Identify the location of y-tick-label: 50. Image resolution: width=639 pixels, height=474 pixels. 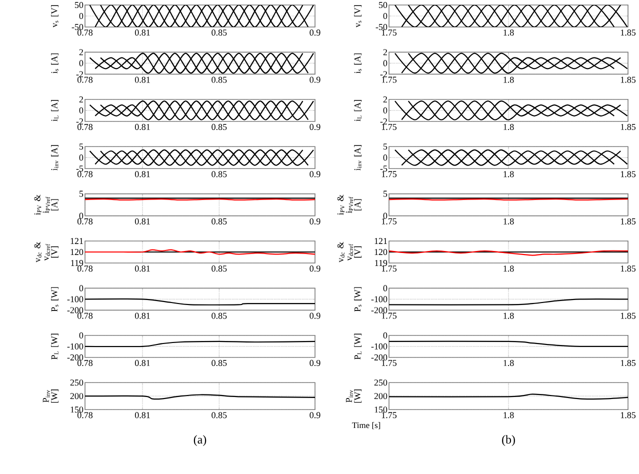
(79, 5).